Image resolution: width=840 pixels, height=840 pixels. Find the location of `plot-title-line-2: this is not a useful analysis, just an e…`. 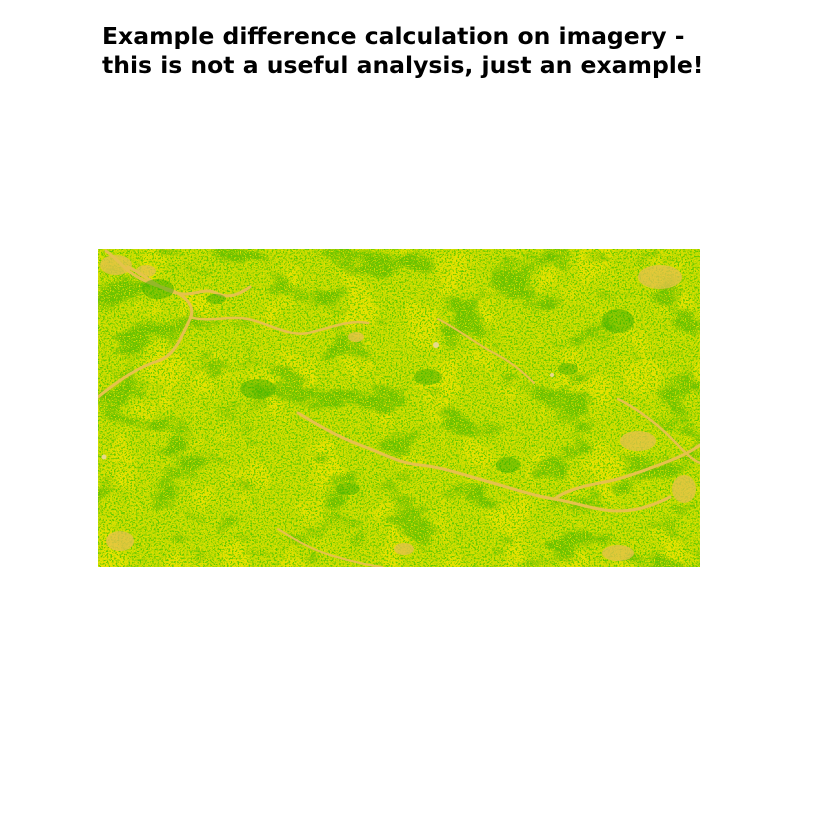

plot-title-line-2: this is not a useful analysis, just an e… is located at coordinates (403, 65).